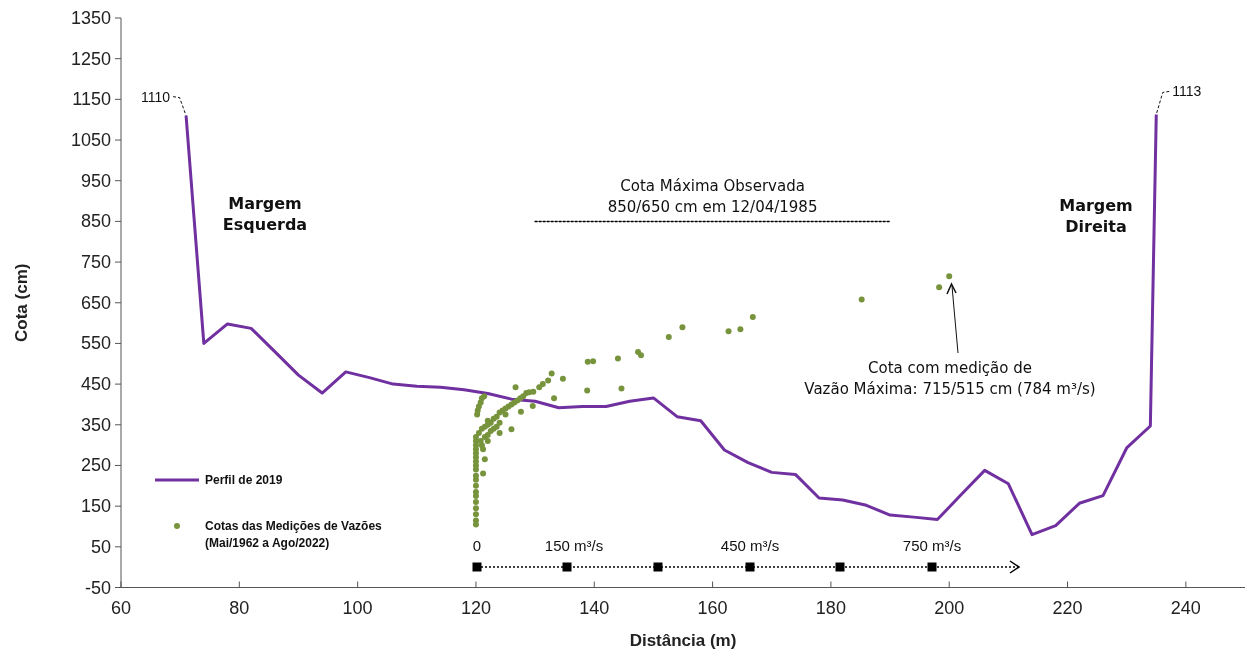 This screenshot has width=1248, height=655. I want to click on y-tick-label: -50, so click(97, 587).